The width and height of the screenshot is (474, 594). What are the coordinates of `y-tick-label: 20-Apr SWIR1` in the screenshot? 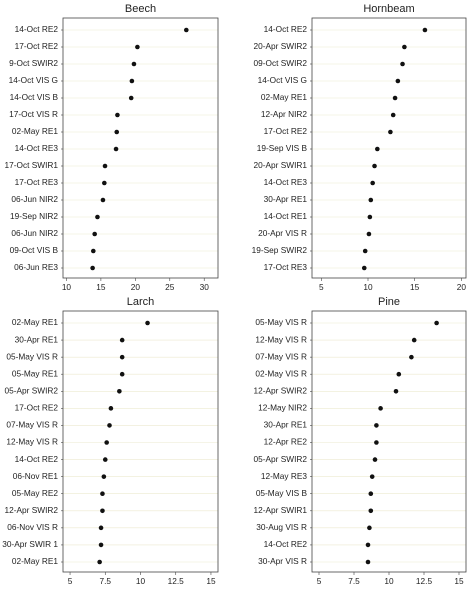 It's located at (281, 165).